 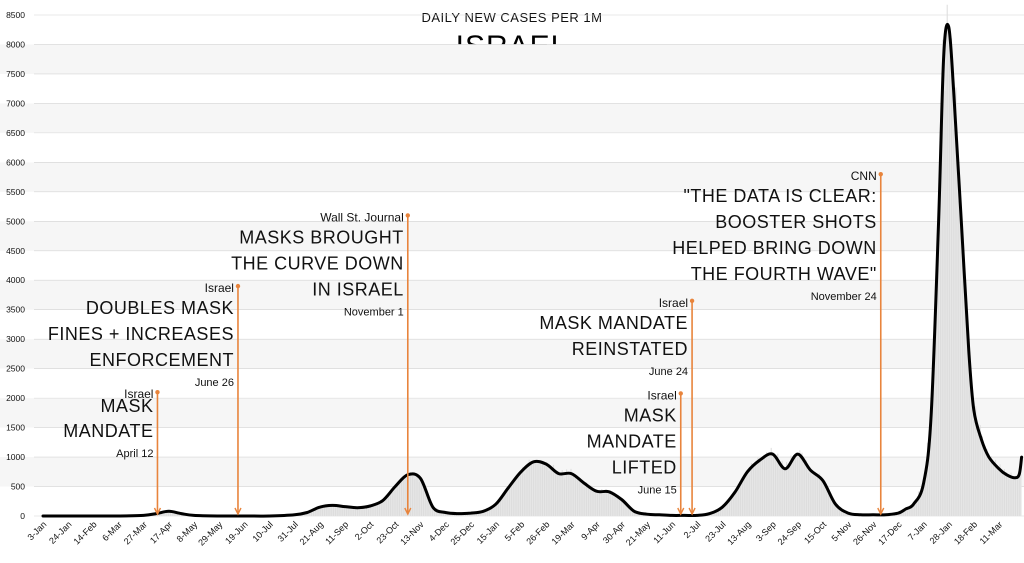 I want to click on annotation-source: Wall St. Journal, so click(x=362, y=217).